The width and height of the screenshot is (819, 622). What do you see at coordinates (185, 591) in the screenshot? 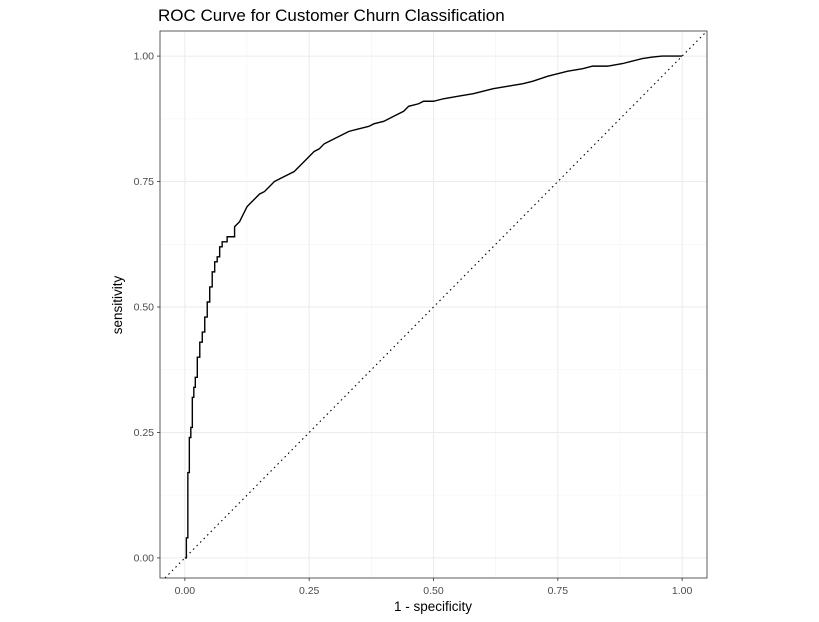
I see `x-tick-label: 0.00` at bounding box center [185, 591].